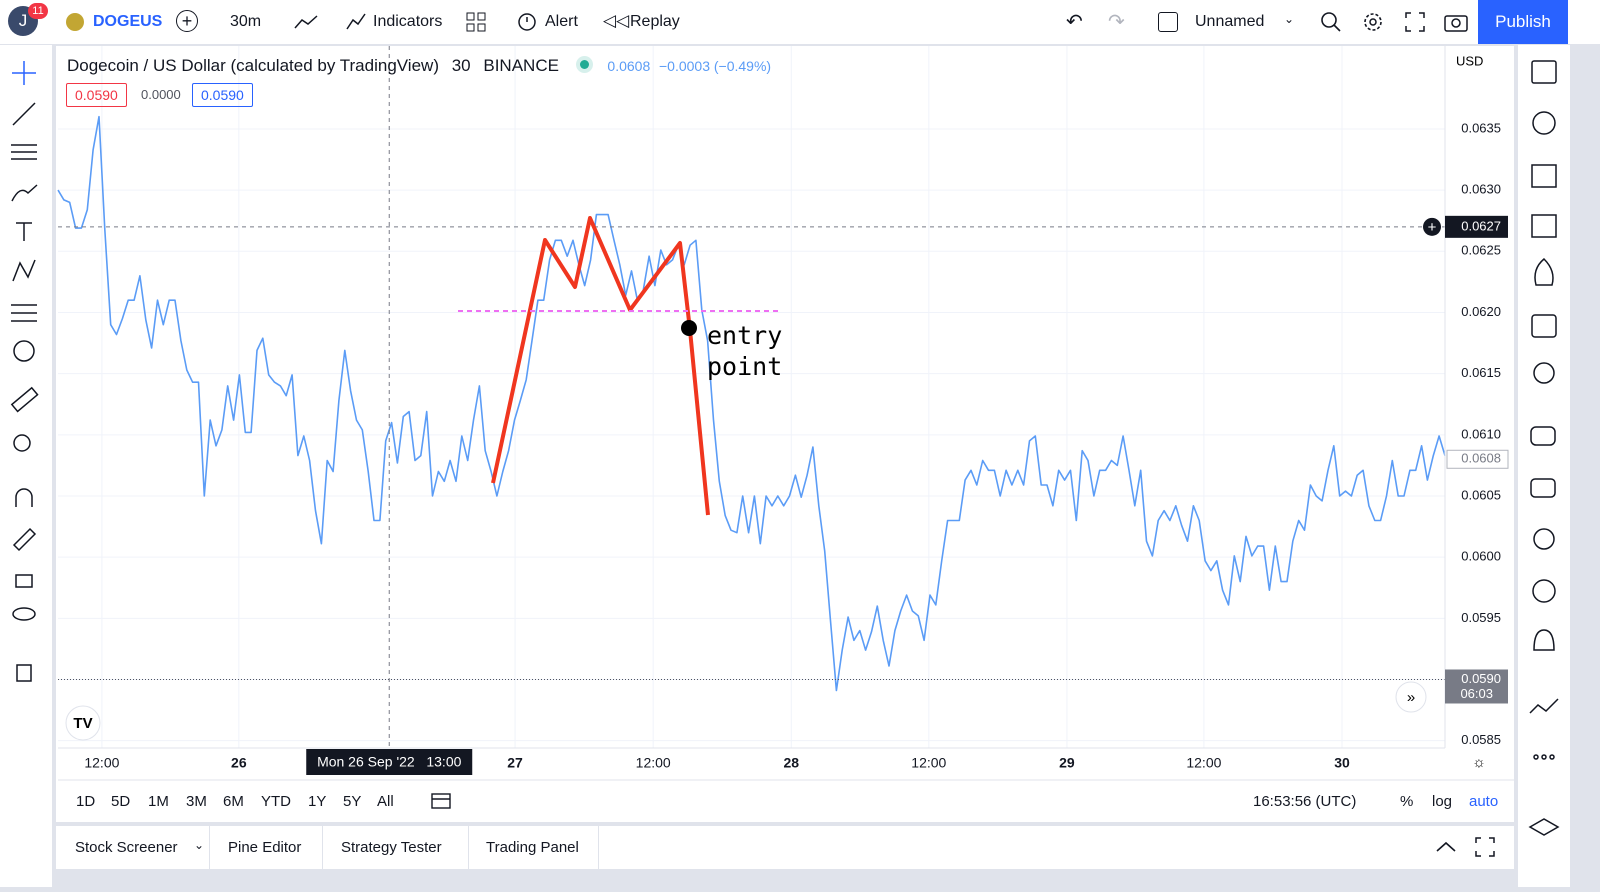 This screenshot has width=1600, height=892. Describe the element at coordinates (1544, 373) in the screenshot. I see `ideas-button` at that location.